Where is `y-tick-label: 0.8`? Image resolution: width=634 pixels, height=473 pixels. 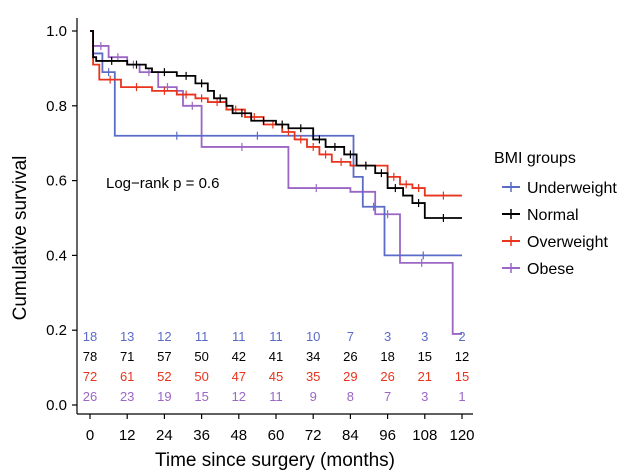
y-tick-label: 0.8 is located at coordinates (56, 106).